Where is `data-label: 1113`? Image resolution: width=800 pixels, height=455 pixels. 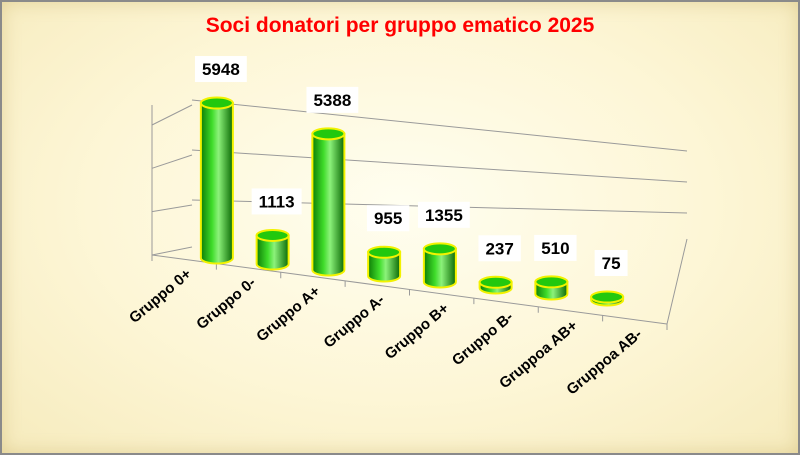 data-label: 1113 is located at coordinates (277, 201).